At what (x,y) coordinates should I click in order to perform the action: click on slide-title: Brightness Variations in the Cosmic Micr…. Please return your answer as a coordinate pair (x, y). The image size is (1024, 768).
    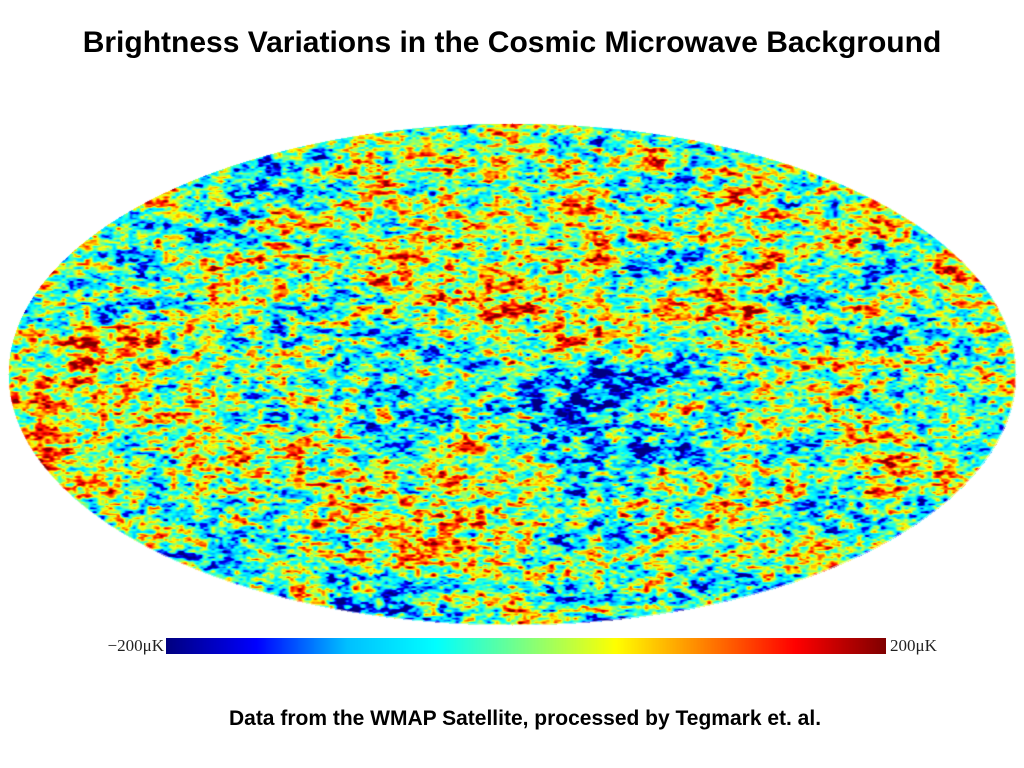
    Looking at the image, I should click on (512, 42).